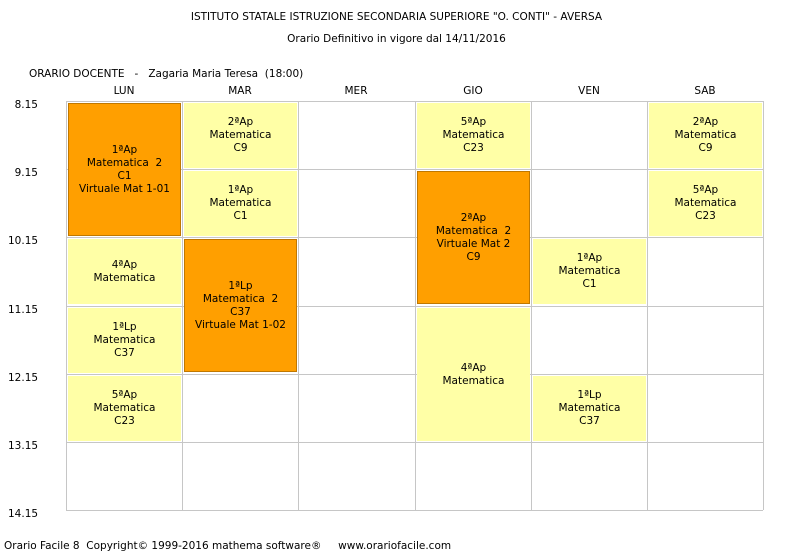 Image resolution: width=793 pixels, height=559 pixels. What do you see at coordinates (26, 173) in the screenshot?
I see `time-label: 9.15` at bounding box center [26, 173].